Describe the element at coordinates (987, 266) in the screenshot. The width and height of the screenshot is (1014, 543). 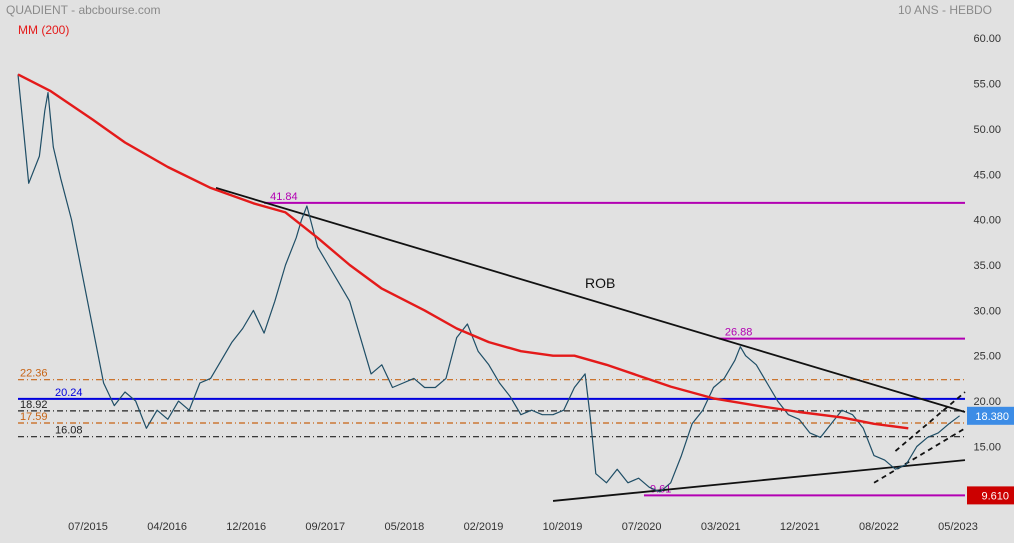
I see `y-tick-label: 35.00` at that location.